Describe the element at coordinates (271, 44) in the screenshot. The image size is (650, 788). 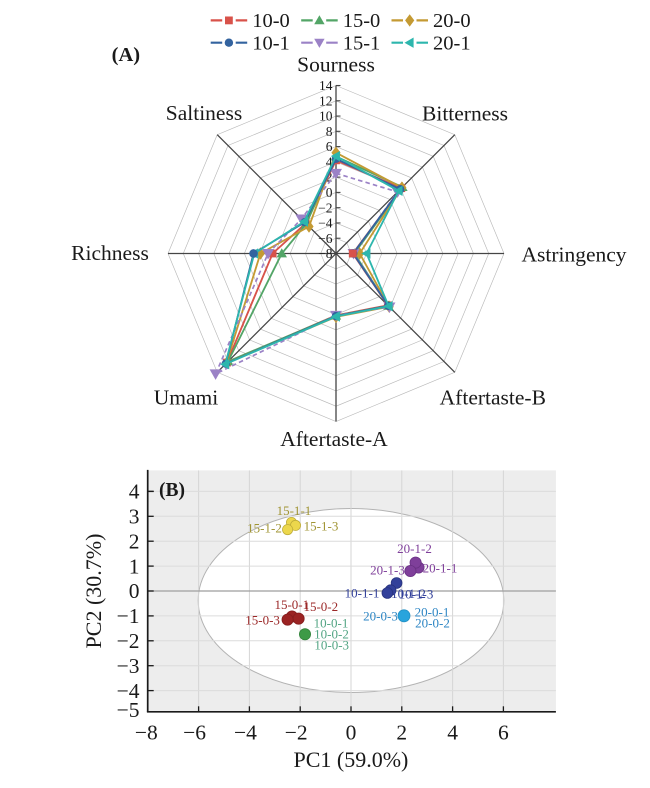
I see `svg-text: 10-1` at that location.